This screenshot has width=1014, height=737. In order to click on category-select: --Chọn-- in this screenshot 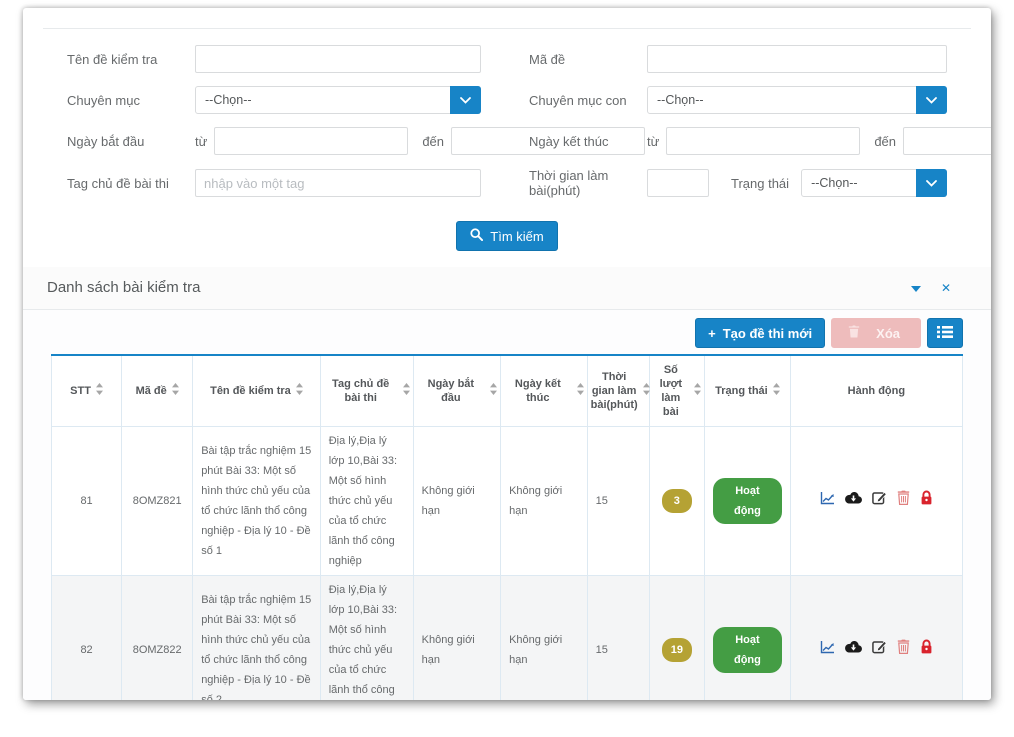, I will do `click(338, 100)`.